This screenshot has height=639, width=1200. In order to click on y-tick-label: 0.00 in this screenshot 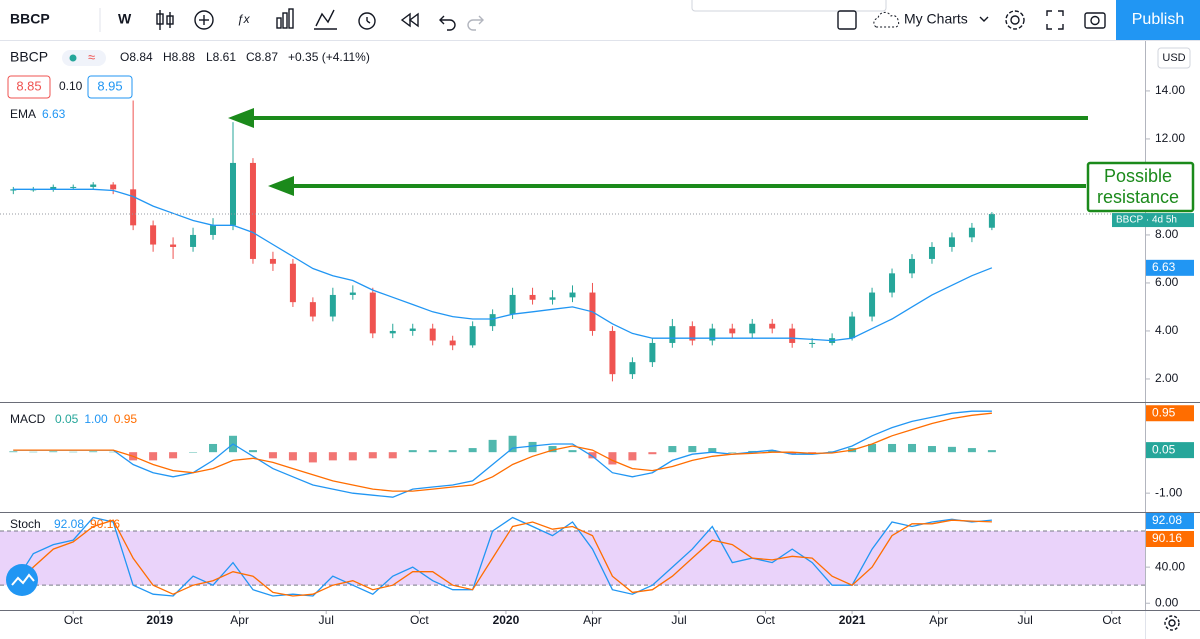, I will do `click(1167, 602)`.